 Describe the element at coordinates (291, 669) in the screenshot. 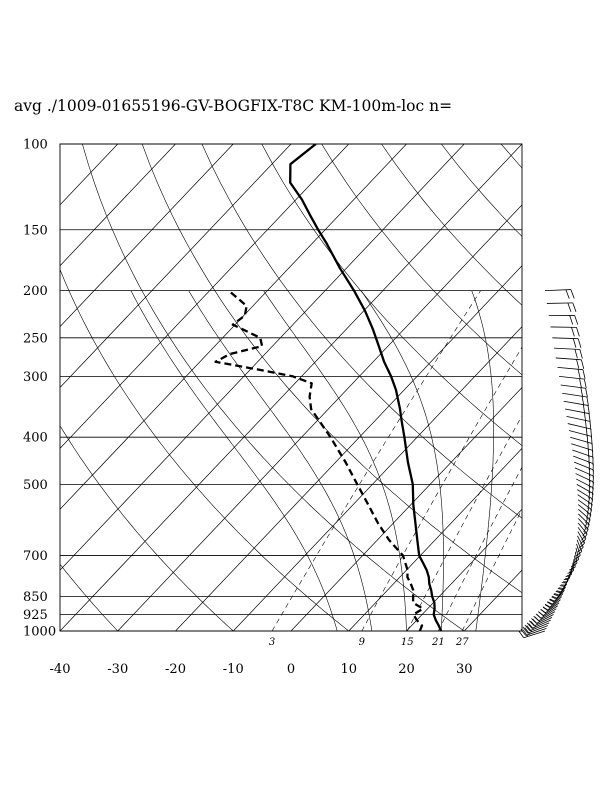

I see `temperature-tick-label: 0` at that location.